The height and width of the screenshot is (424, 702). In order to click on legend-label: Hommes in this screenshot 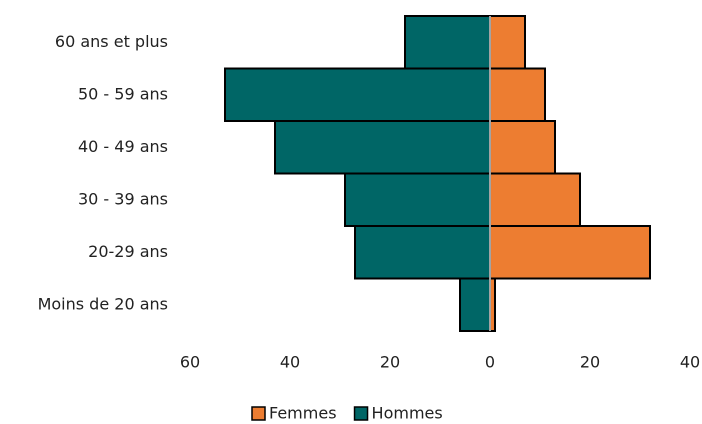, I will do `click(407, 413)`.